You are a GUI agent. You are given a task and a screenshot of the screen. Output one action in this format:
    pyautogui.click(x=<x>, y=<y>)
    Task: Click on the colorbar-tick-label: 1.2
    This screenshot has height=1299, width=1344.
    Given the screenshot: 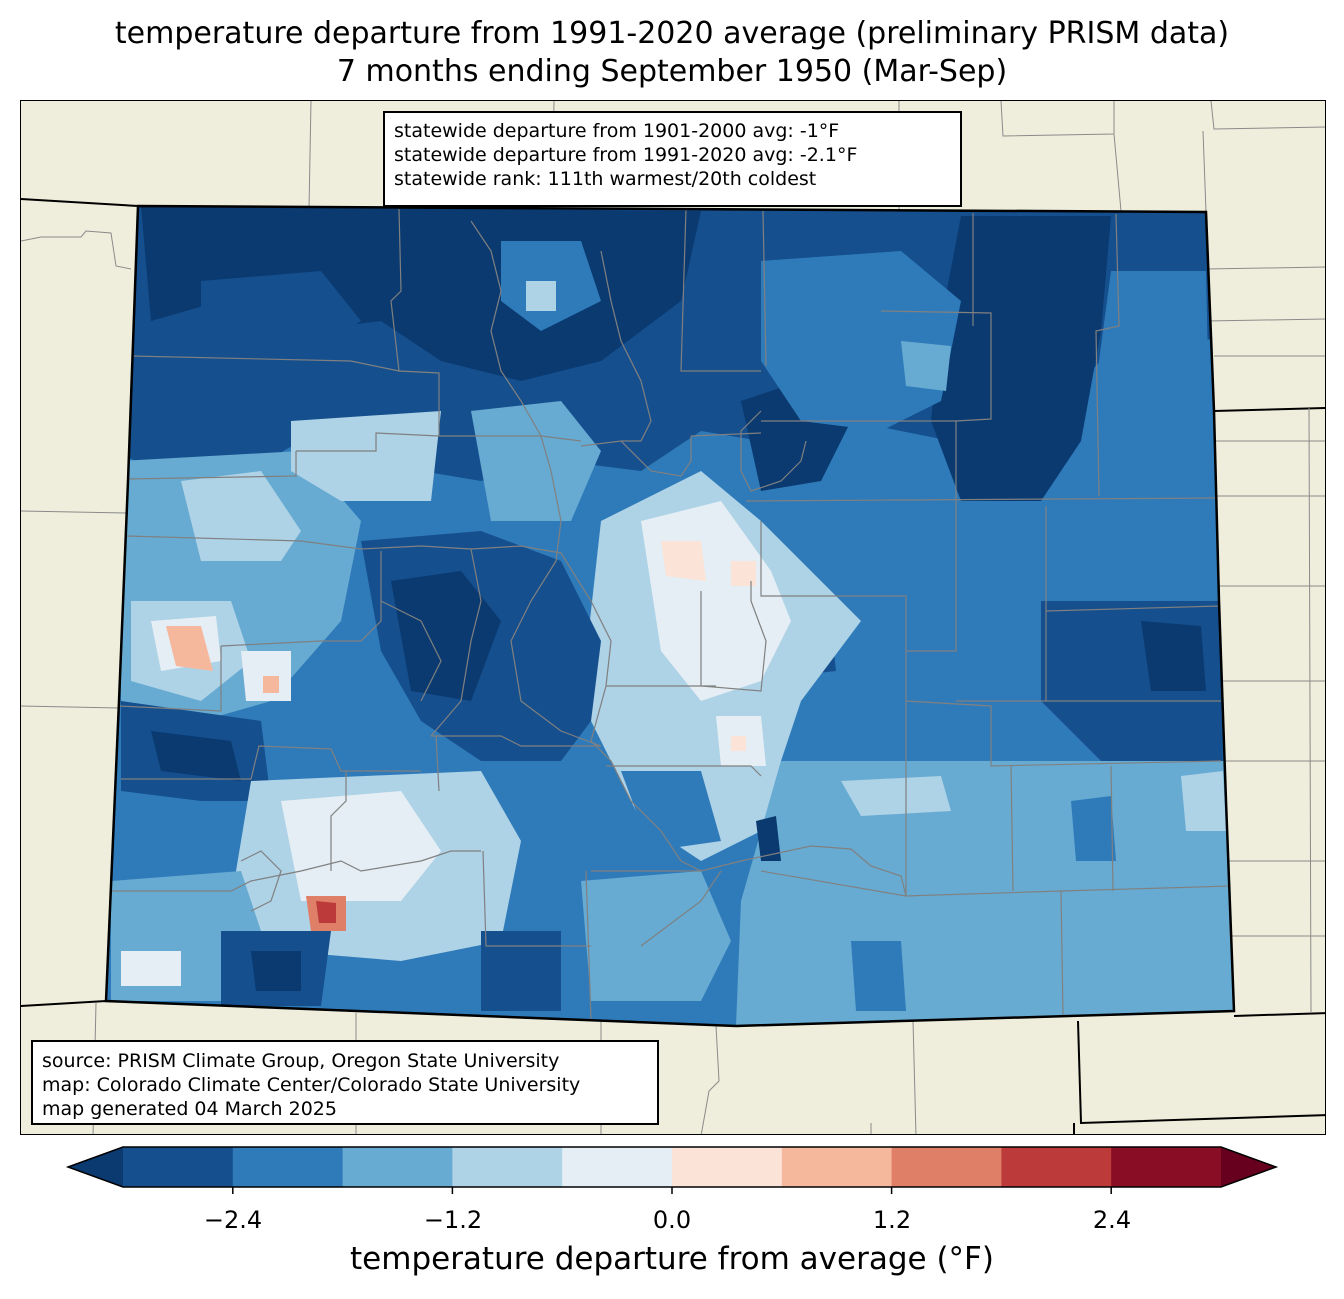 What is the action you would take?
    pyautogui.click(x=892, y=1220)
    